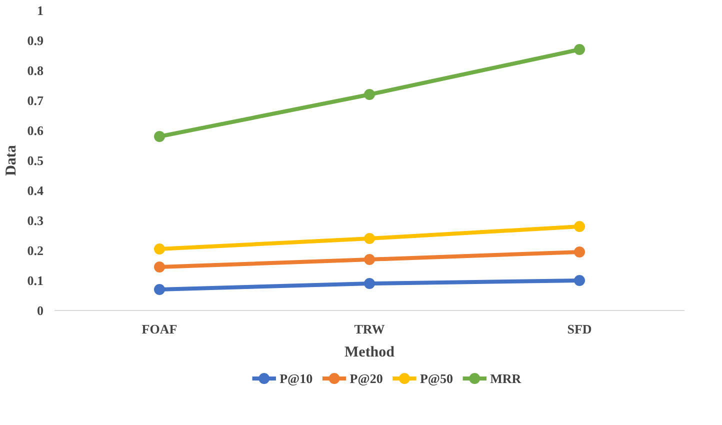  Describe the element at coordinates (35, 40) in the screenshot. I see `y-tick-label: 0.9` at that location.